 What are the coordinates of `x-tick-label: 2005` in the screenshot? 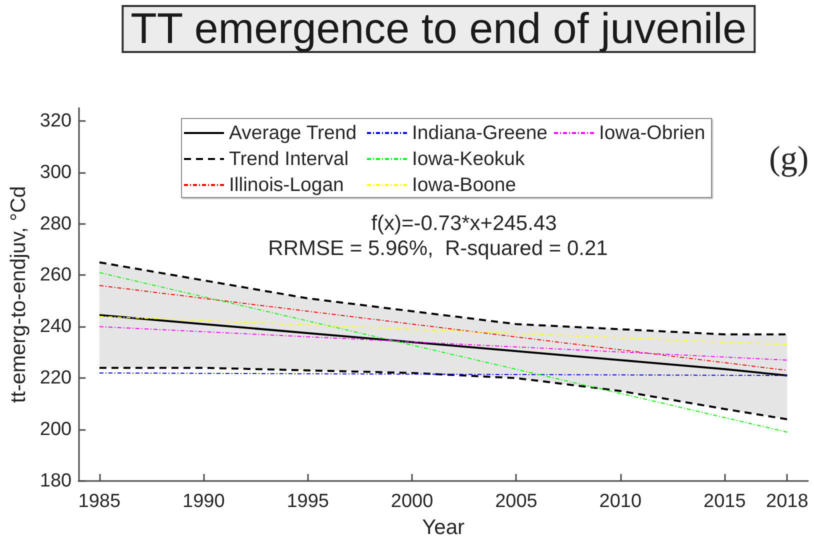 It's located at (516, 501).